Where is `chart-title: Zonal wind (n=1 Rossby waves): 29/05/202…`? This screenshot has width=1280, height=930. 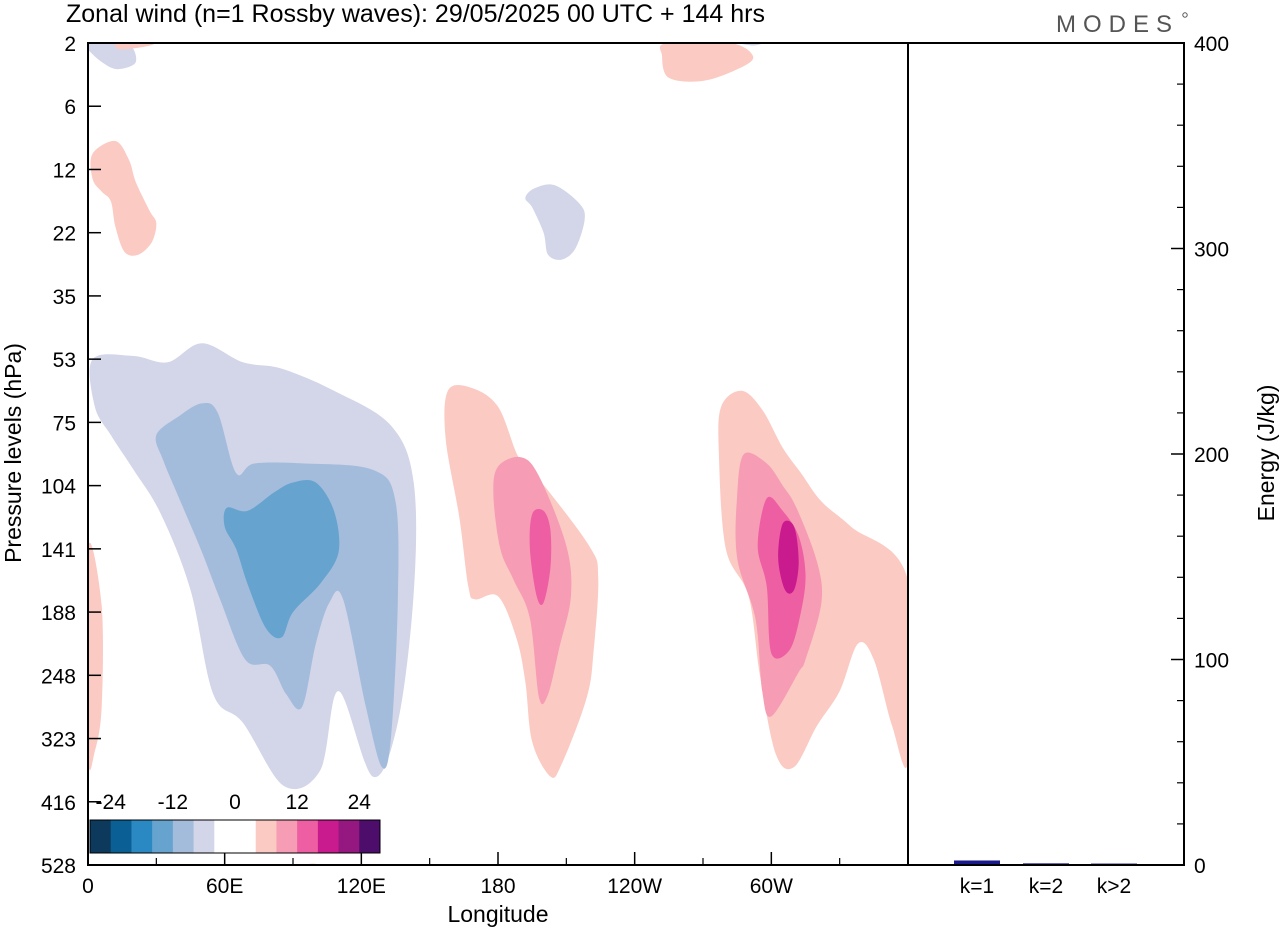 chart-title: Zonal wind (n=1 Rossby waves): 29/05/202… is located at coordinates (415, 14).